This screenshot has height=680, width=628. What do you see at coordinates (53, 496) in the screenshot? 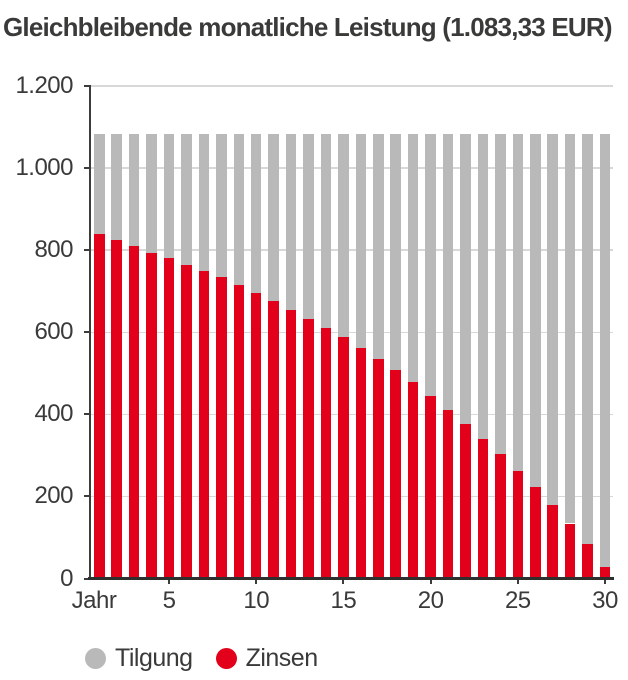
I see `y-axis-label-200: 200` at bounding box center [53, 496].